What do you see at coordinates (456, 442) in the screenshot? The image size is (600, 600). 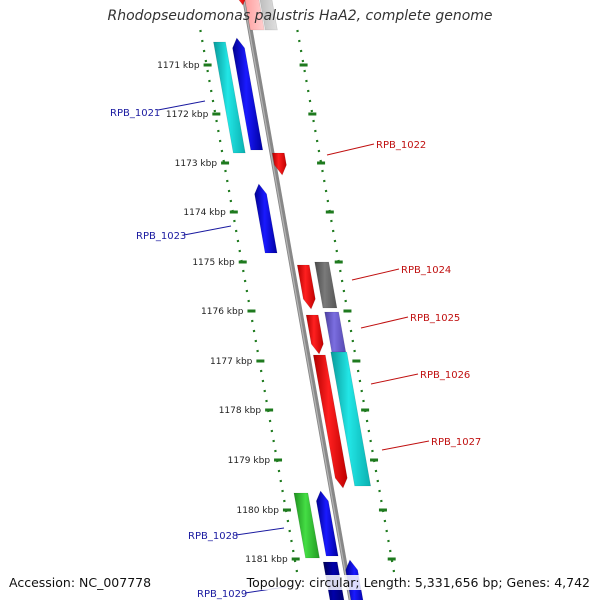 I see `gene-label-rpb-1027: RPB_1027` at bounding box center [456, 442].